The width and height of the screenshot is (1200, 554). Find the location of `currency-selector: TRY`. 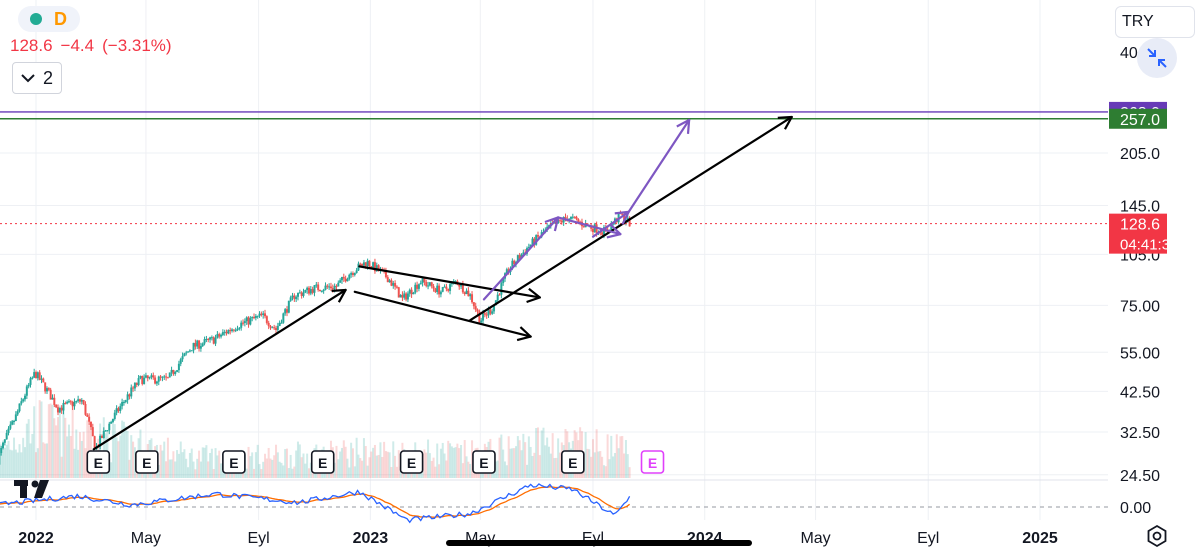

currency-selector: TRY is located at coordinates (1155, 22).